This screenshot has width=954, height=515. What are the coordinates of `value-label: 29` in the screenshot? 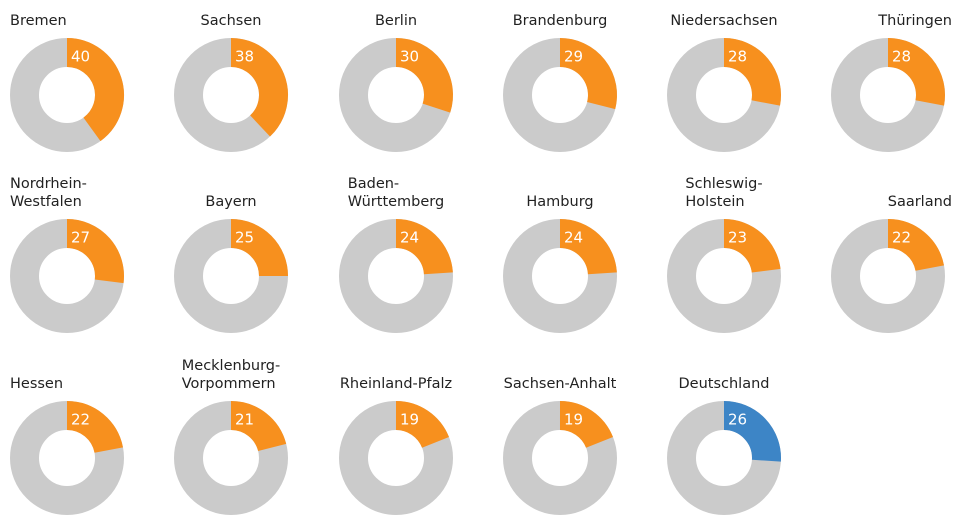 It's located at (573, 57).